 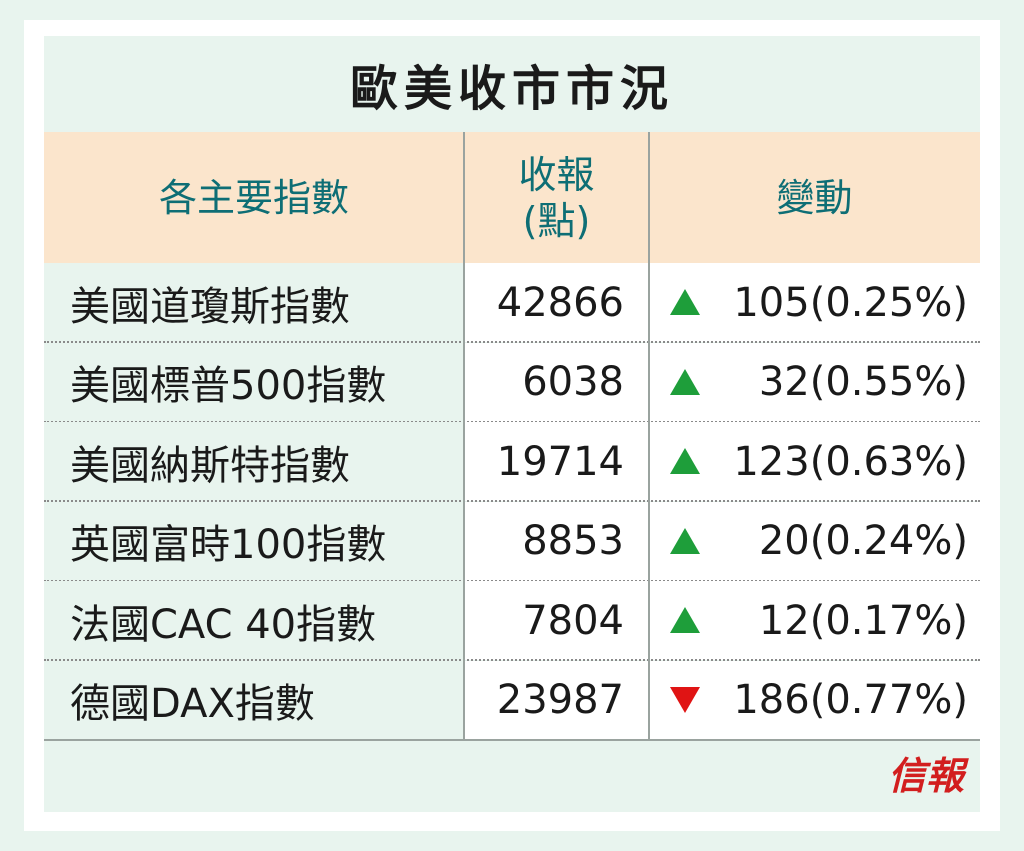 I want to click on table-row: 法國CAC 40指數 7804 12(0.17%), so click(x=512, y=621).